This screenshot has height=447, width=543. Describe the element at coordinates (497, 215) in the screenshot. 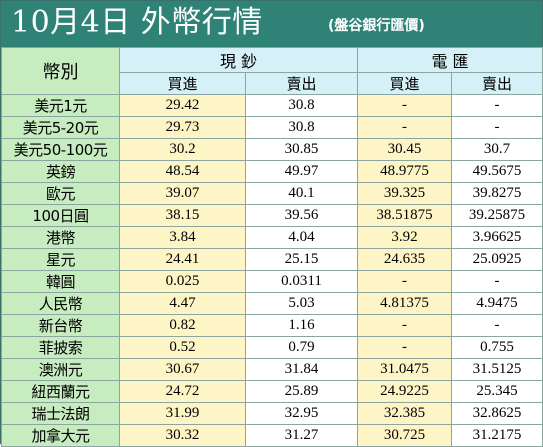

I see `wire-sell-cell: 39.25875` at that location.